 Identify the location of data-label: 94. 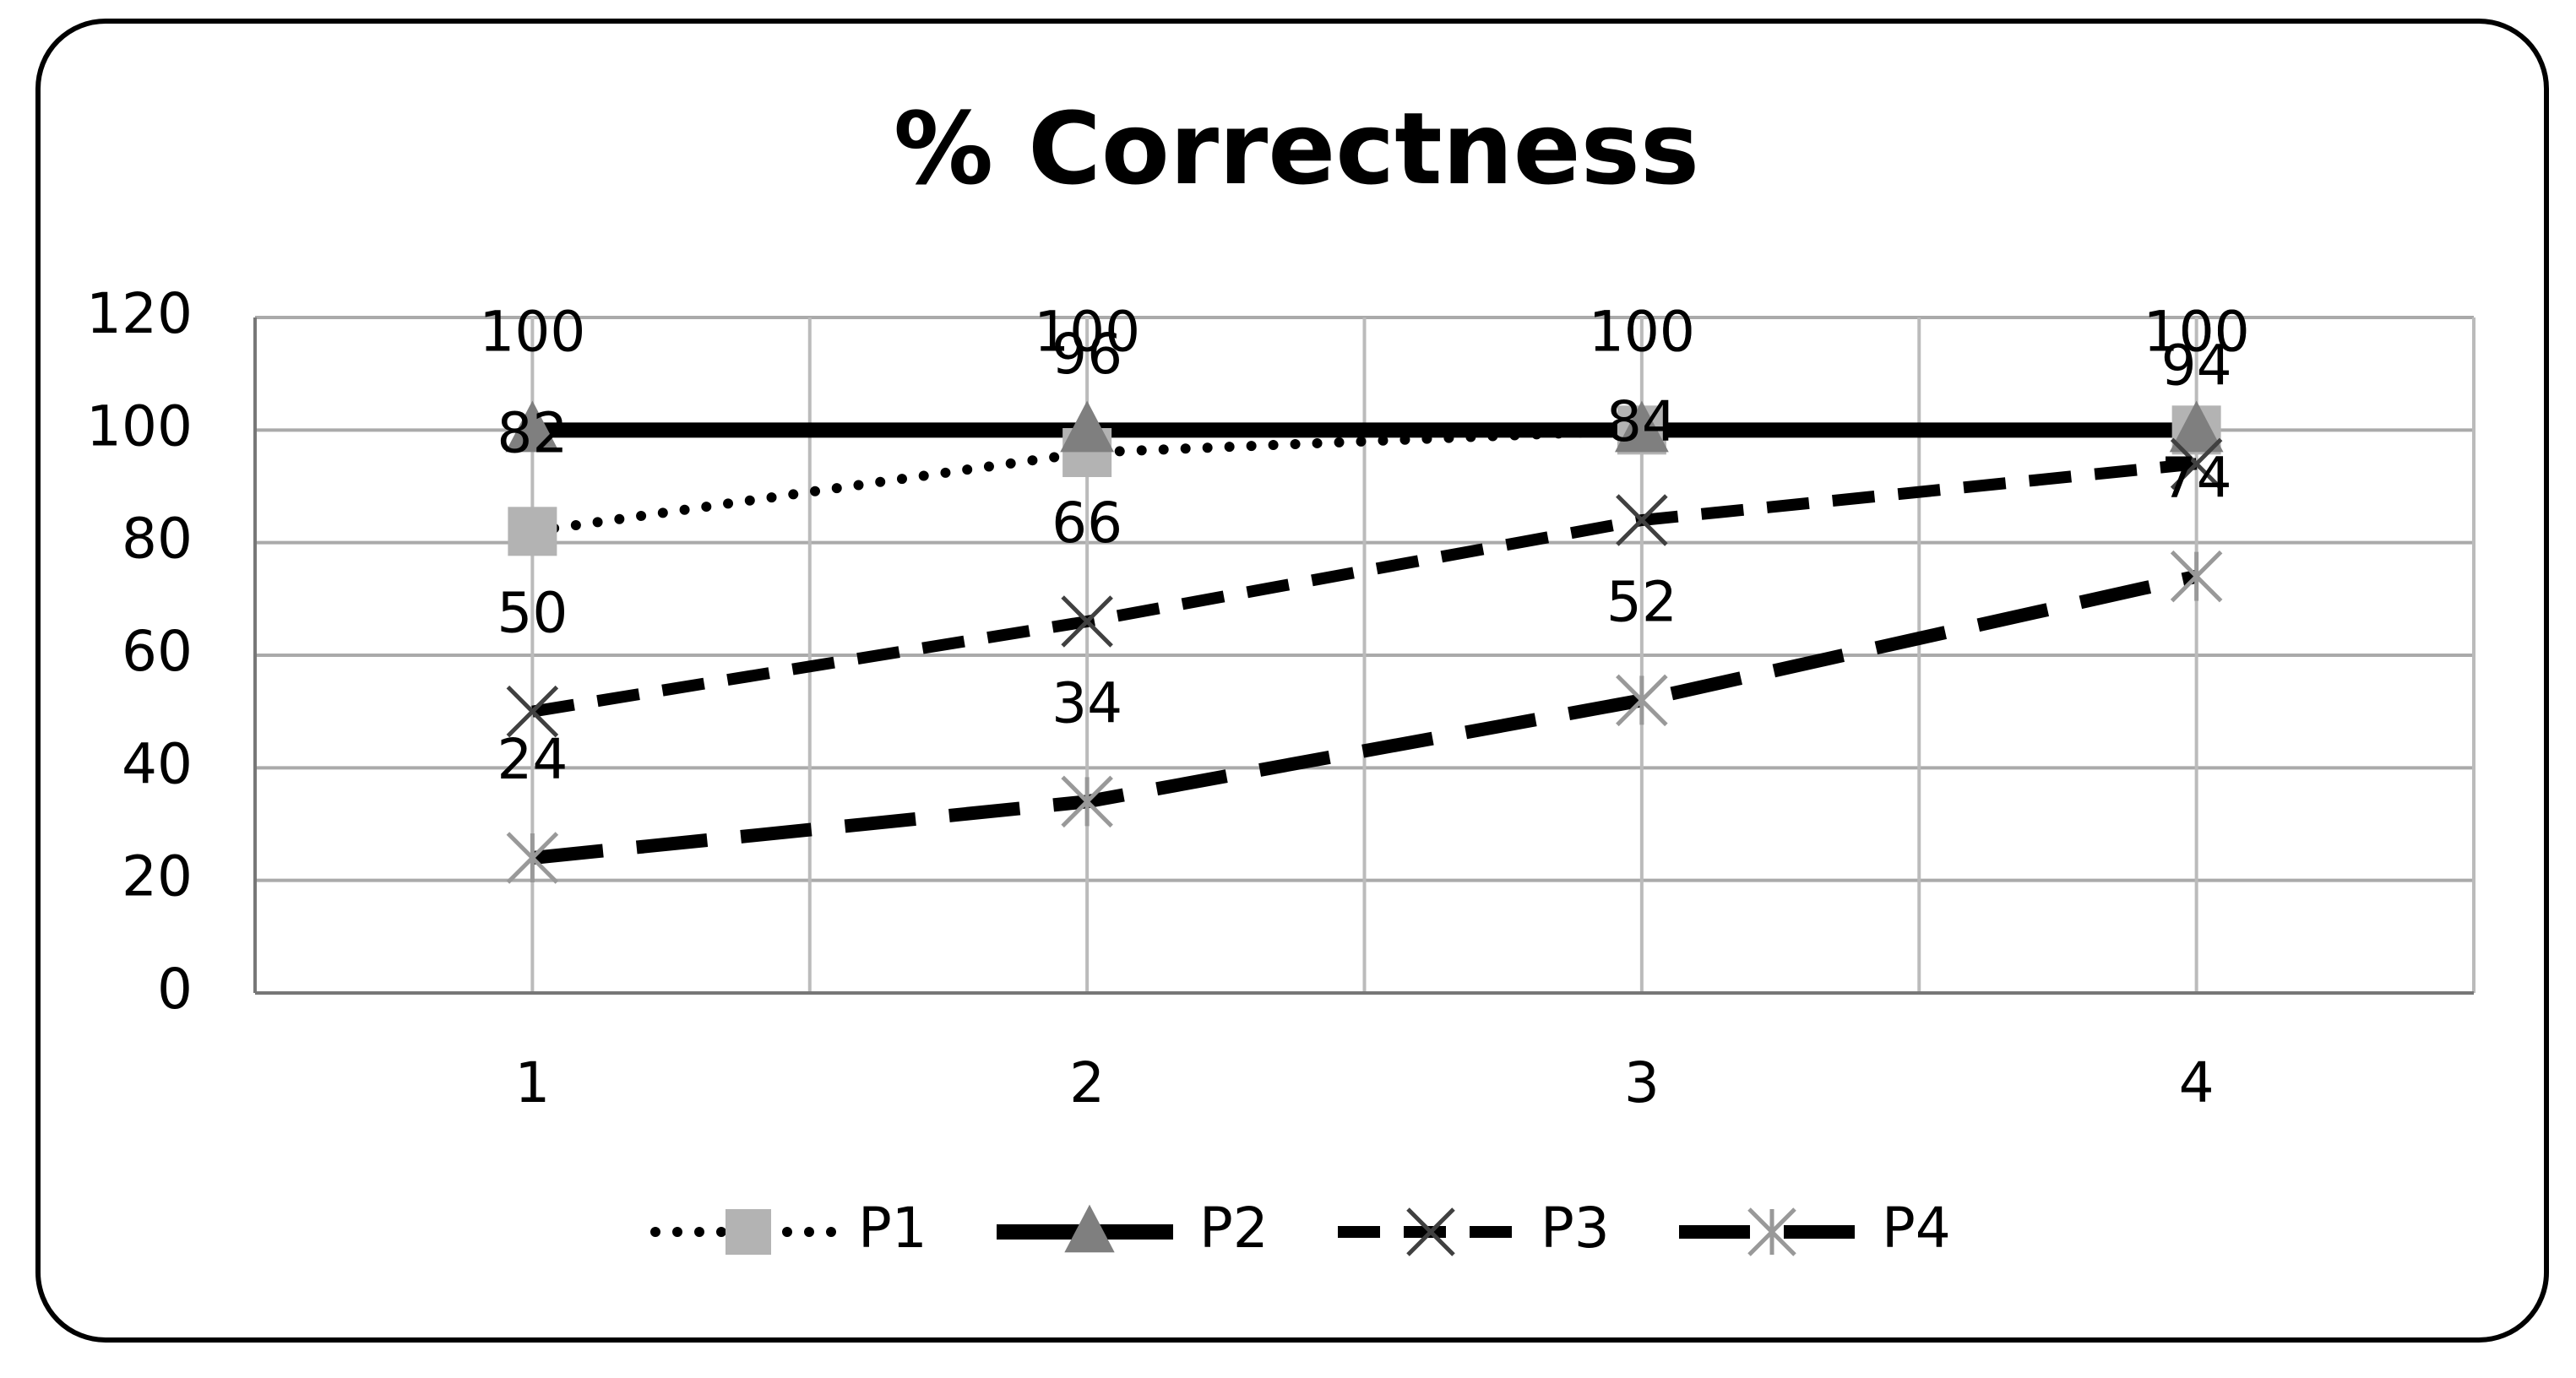
(2196, 365).